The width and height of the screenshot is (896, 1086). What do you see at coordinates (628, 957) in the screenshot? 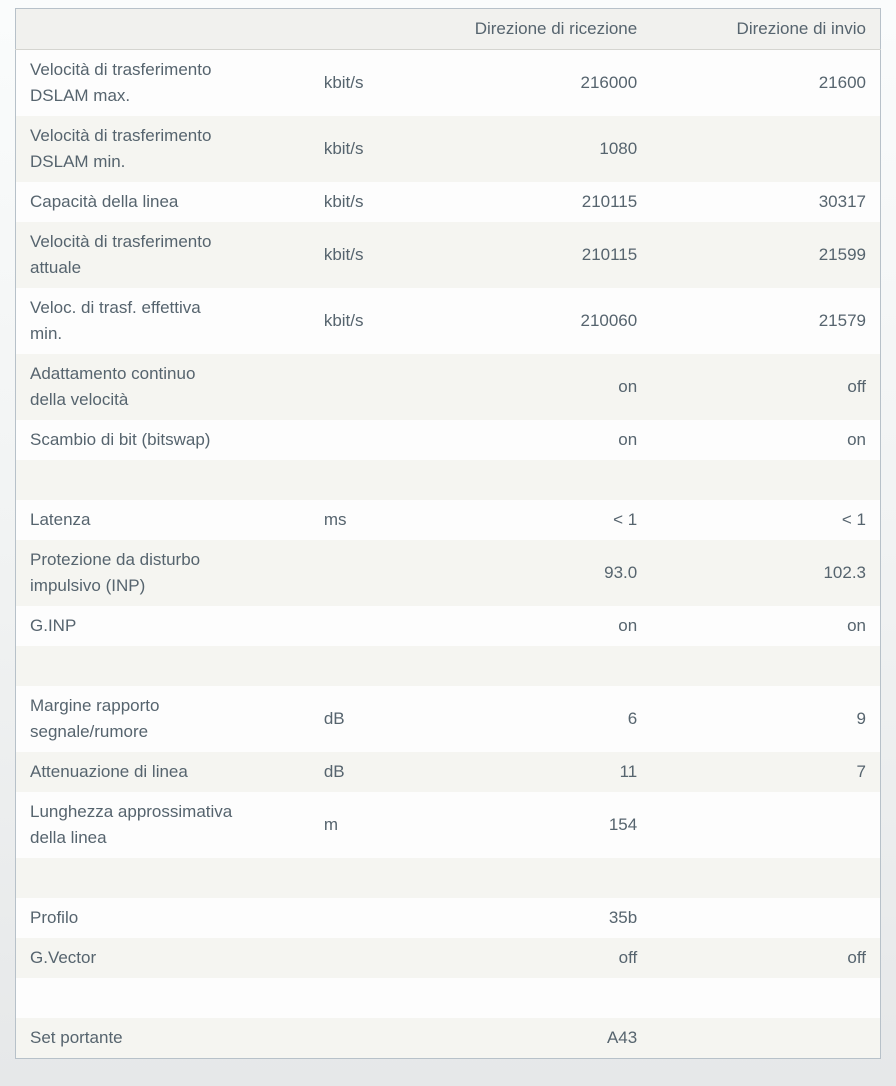
I see `row-value-rx: off` at bounding box center [628, 957].